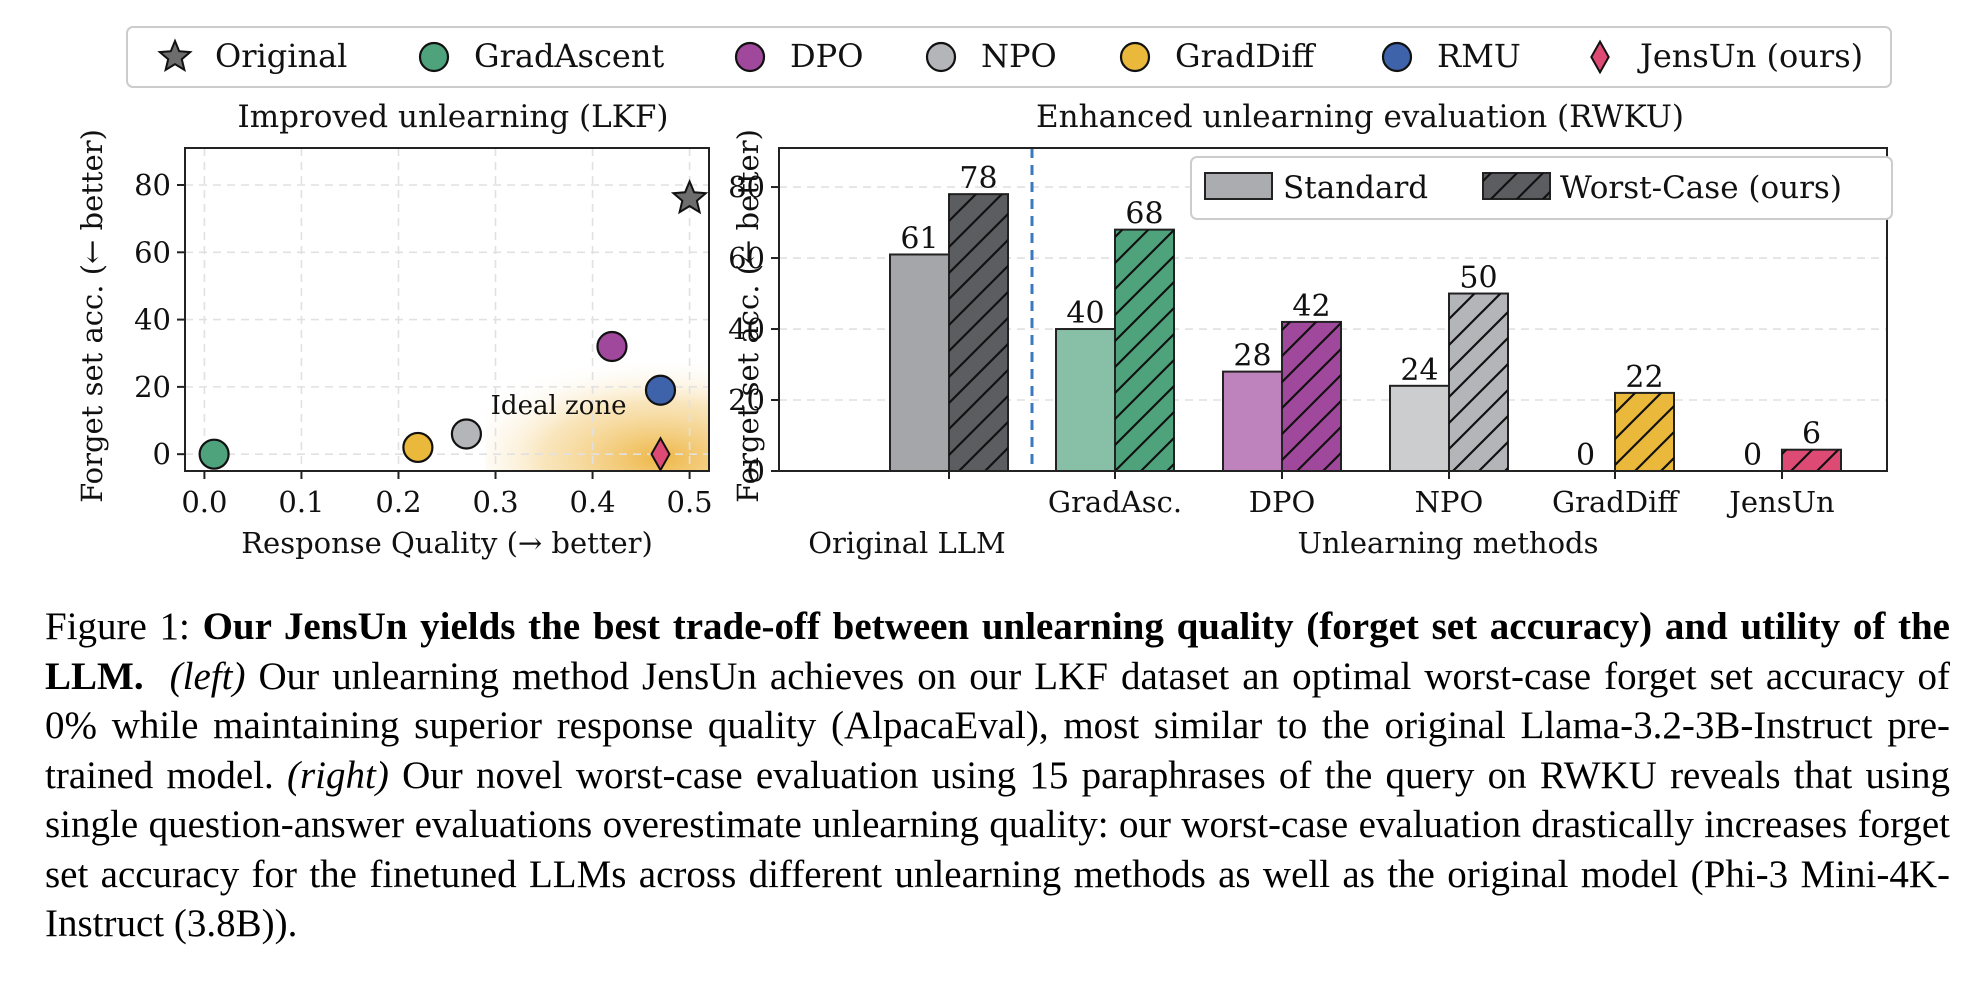 The height and width of the screenshot is (982, 1970). What do you see at coordinates (1447, 543) in the screenshot?
I see `bar-x-label: Unlearning methods` at bounding box center [1447, 543].